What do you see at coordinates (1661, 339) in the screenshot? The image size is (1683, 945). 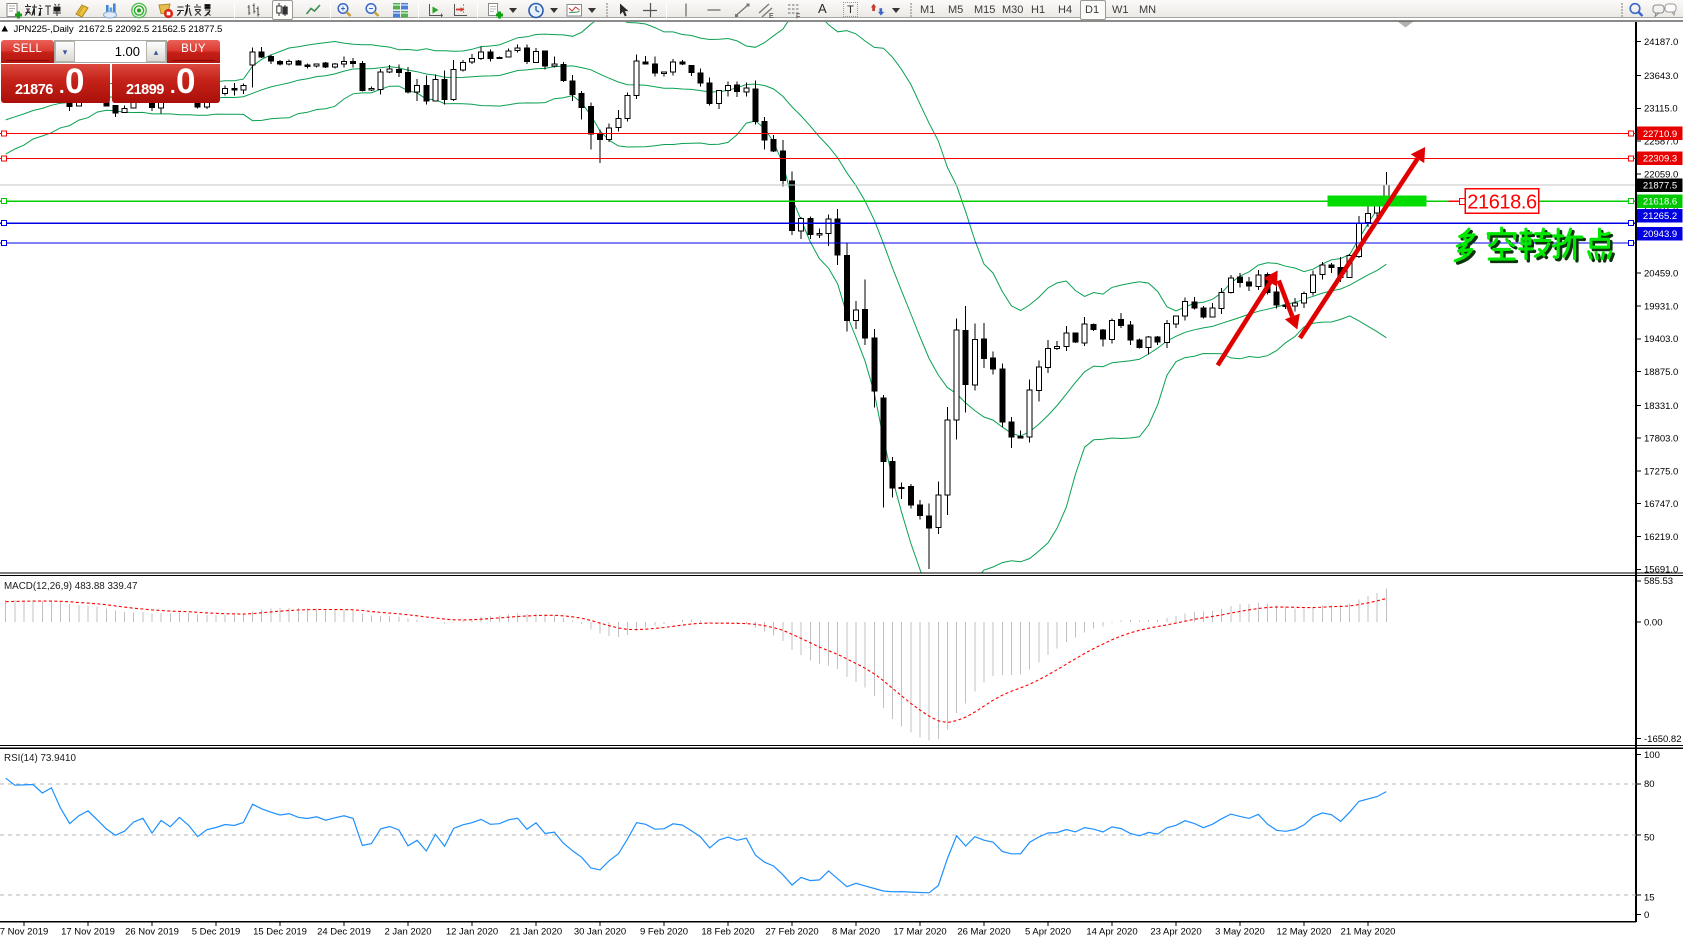 I see `svg-text: 19403.0` at bounding box center [1661, 339].